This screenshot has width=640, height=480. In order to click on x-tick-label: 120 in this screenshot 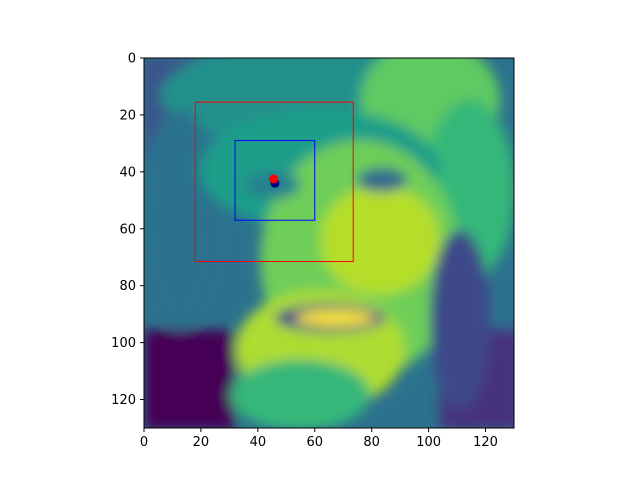, I will do `click(485, 442)`.